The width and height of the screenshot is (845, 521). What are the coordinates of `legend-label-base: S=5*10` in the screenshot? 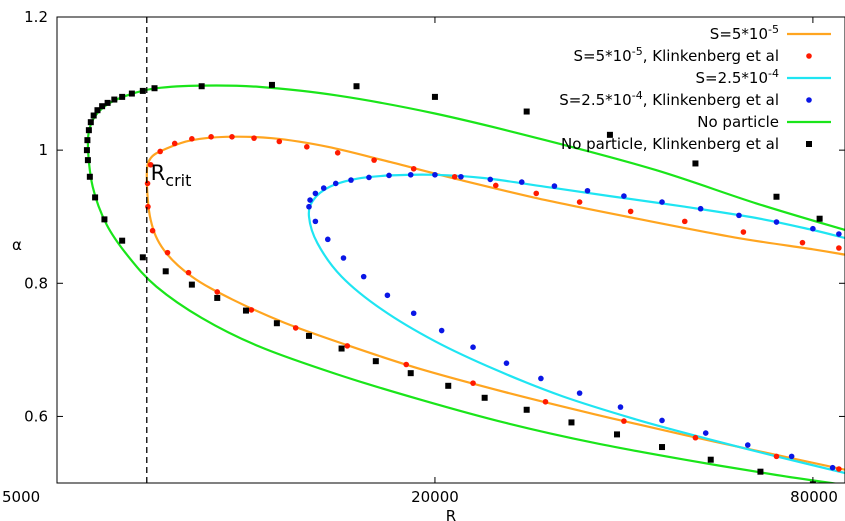 It's located at (603, 56).